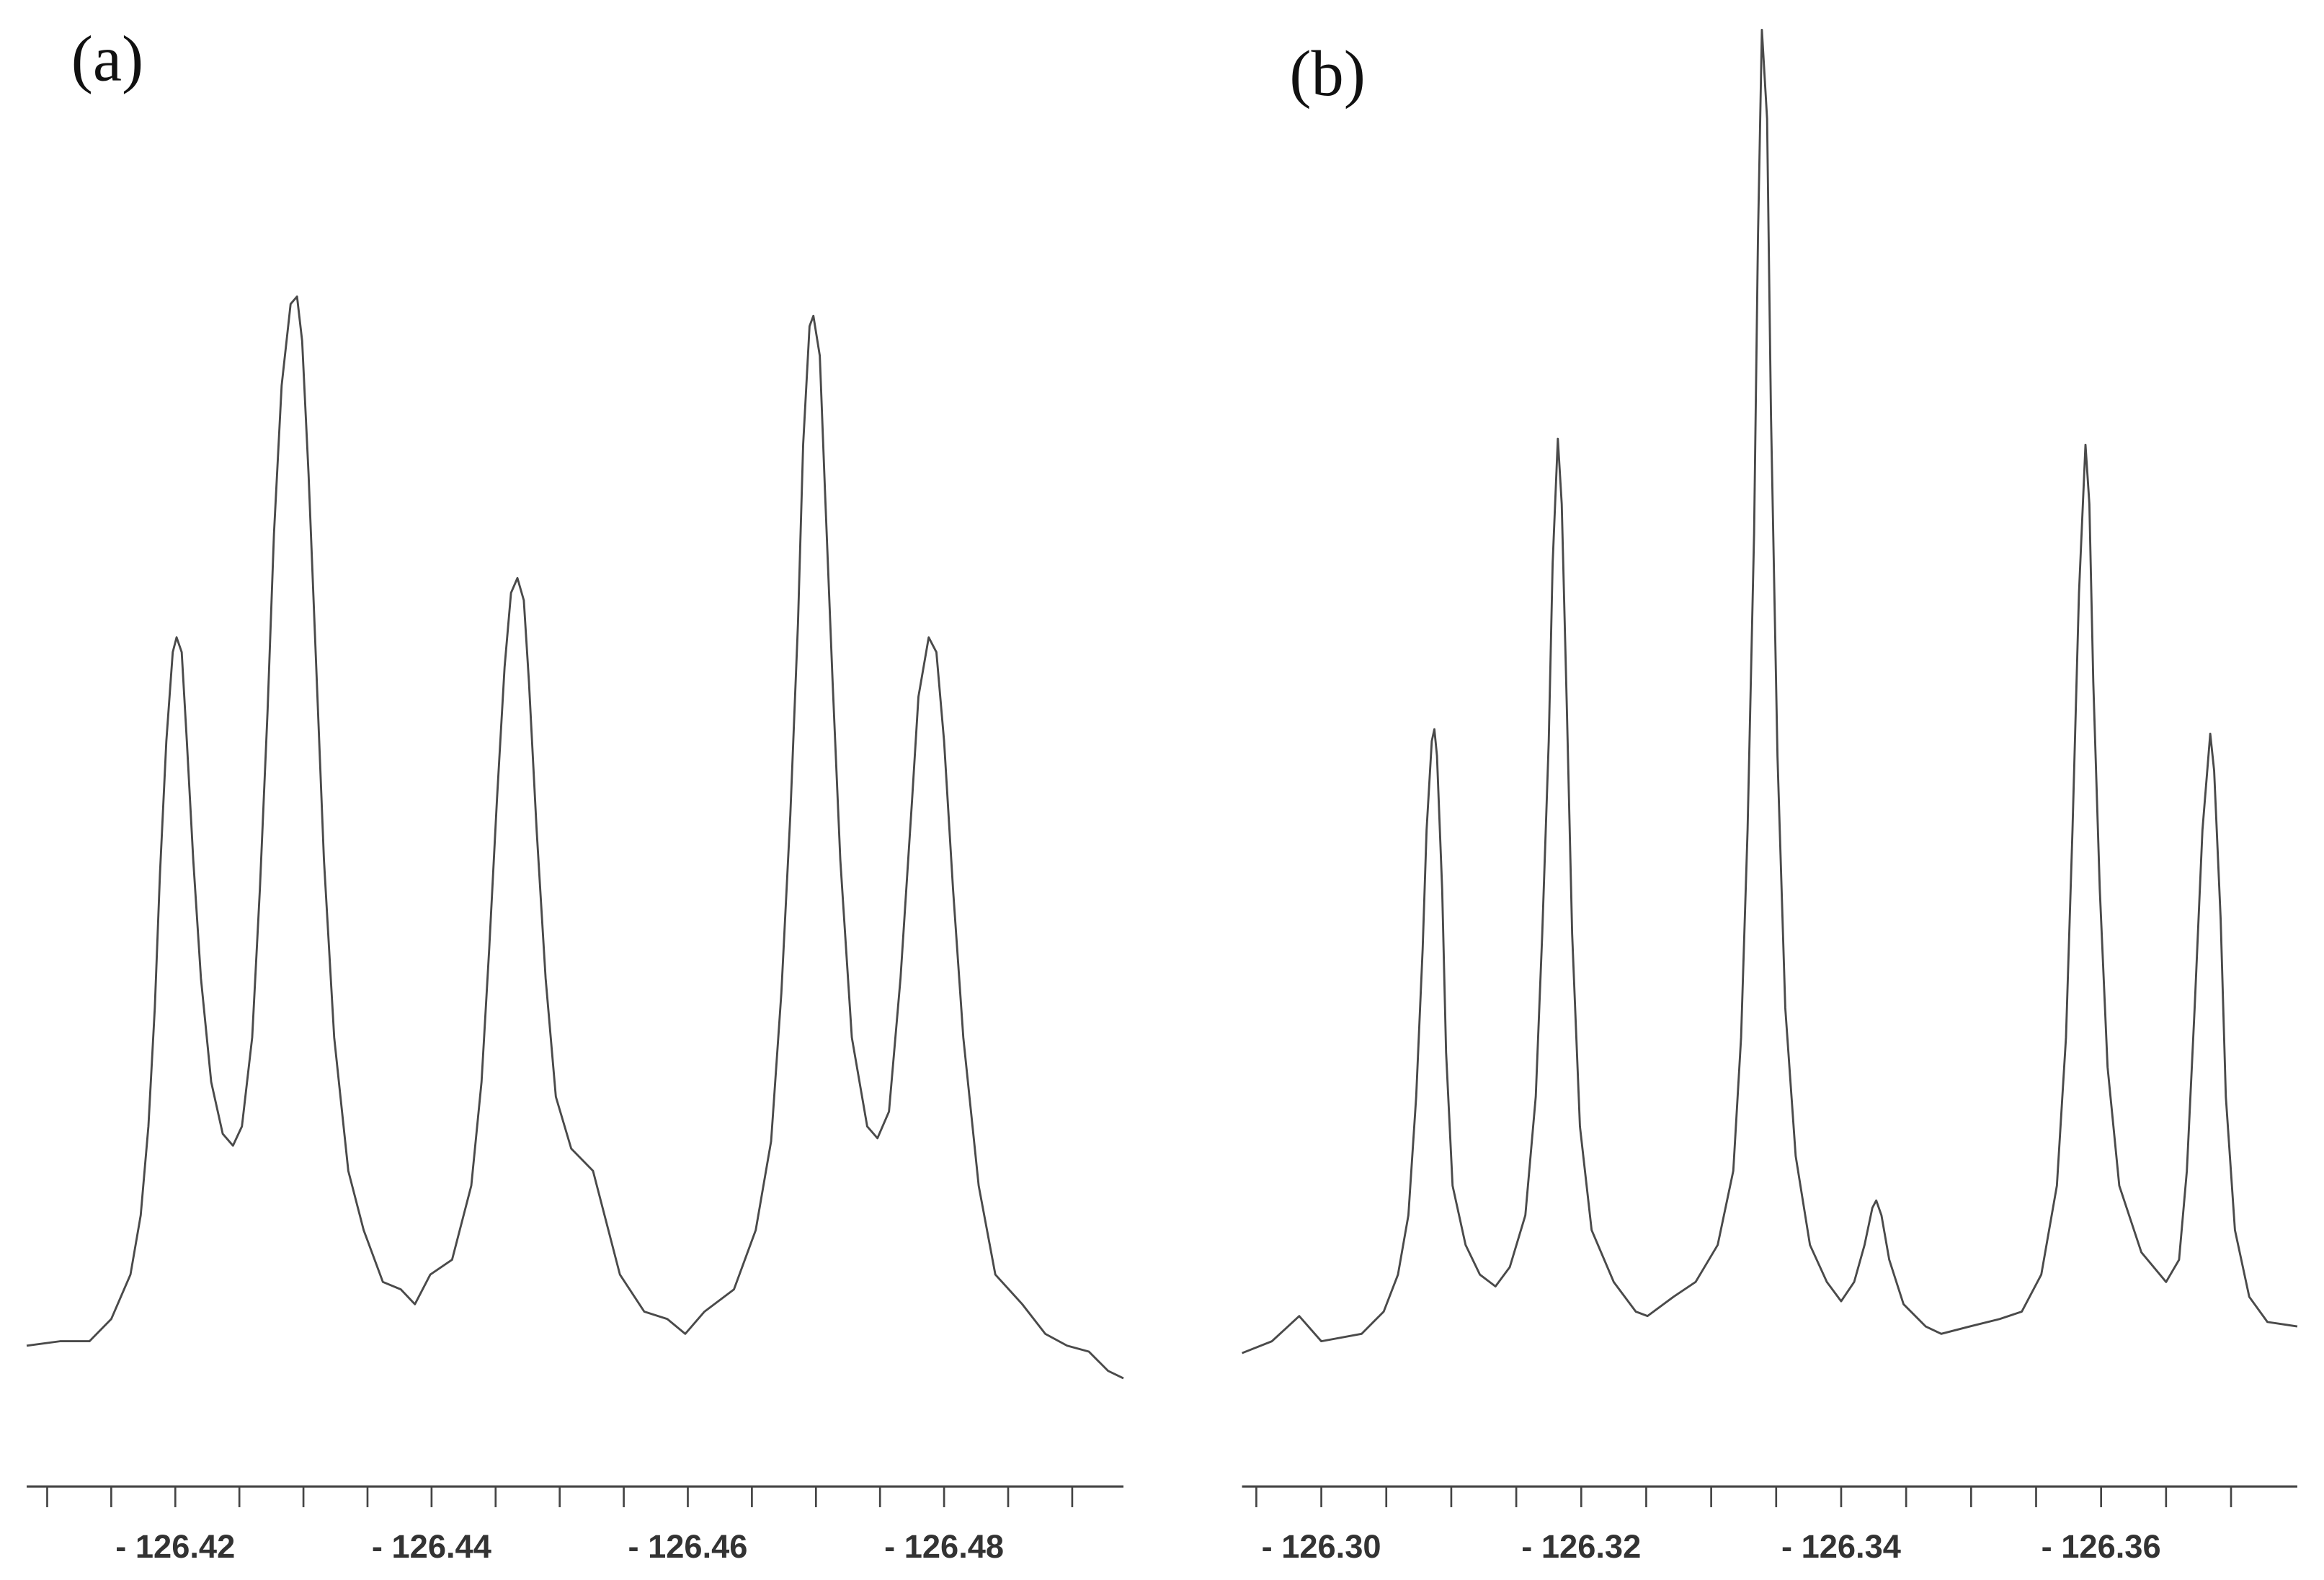 The height and width of the screenshot is (1580, 2324). What do you see at coordinates (1581, 1547) in the screenshot?
I see `x-tick-label: - 126.32` at bounding box center [1581, 1547].